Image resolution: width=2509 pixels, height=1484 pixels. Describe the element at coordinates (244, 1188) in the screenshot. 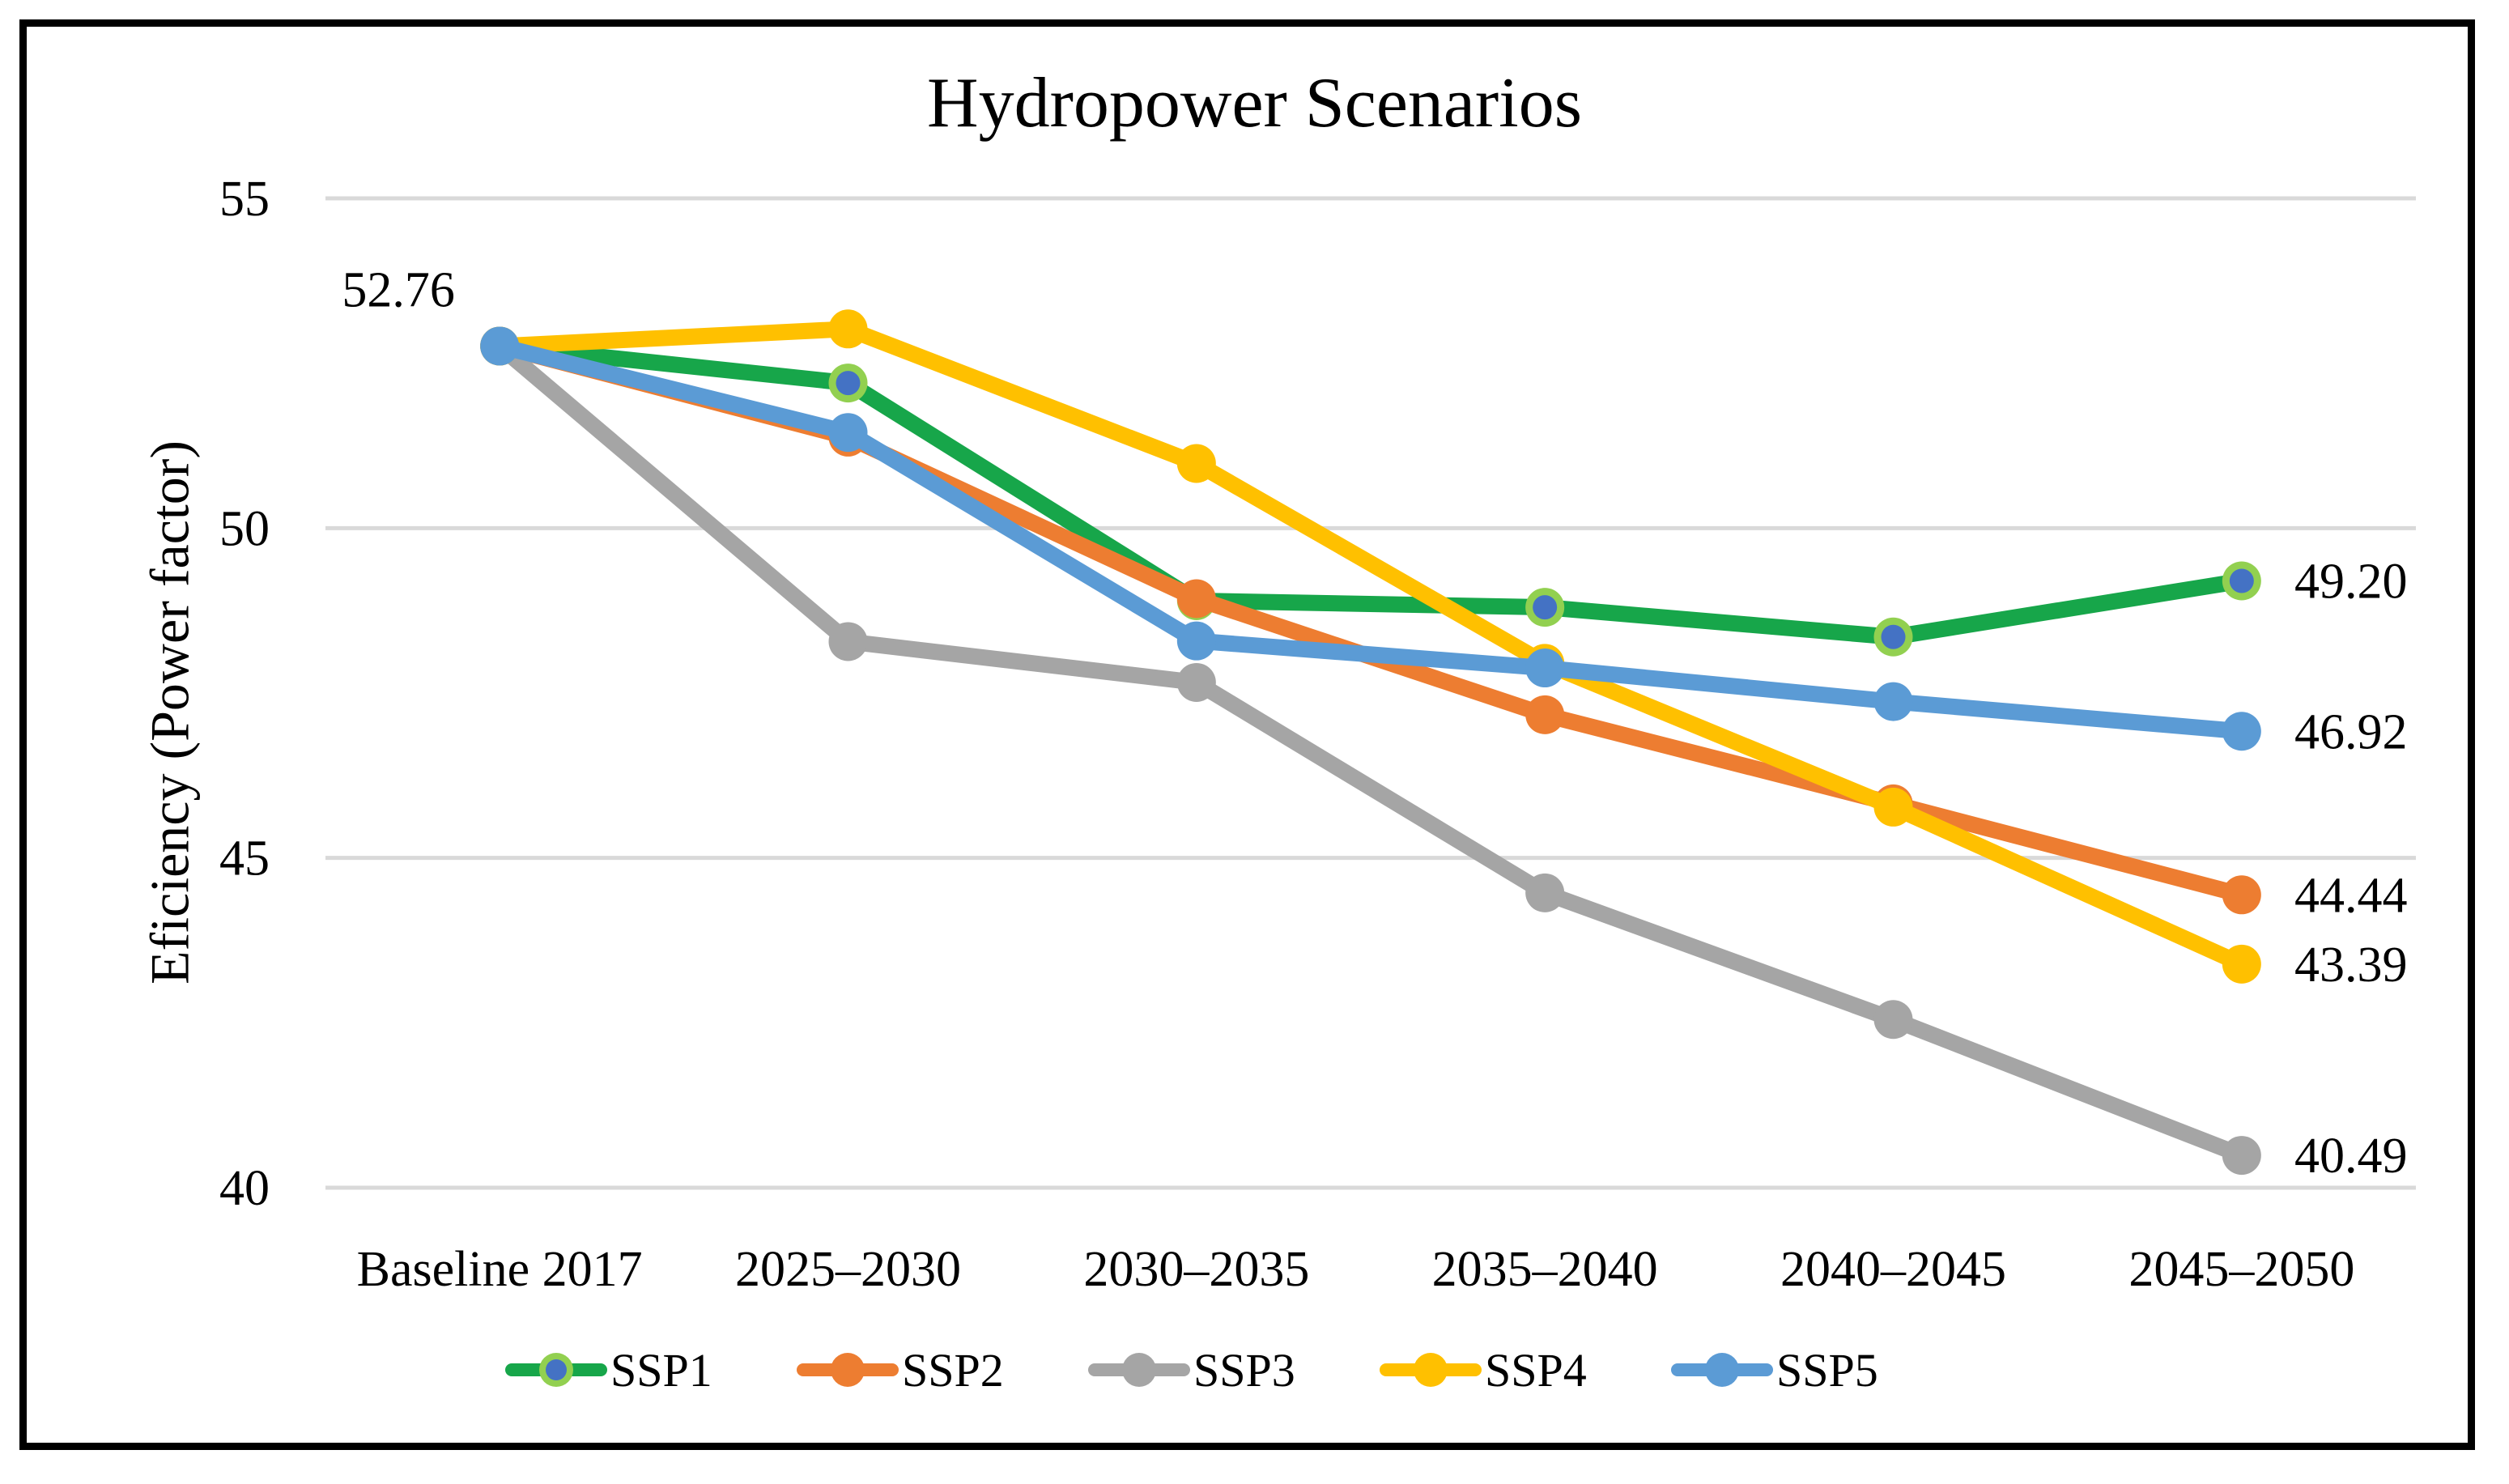

I see `y-tick-label: 40` at that location.